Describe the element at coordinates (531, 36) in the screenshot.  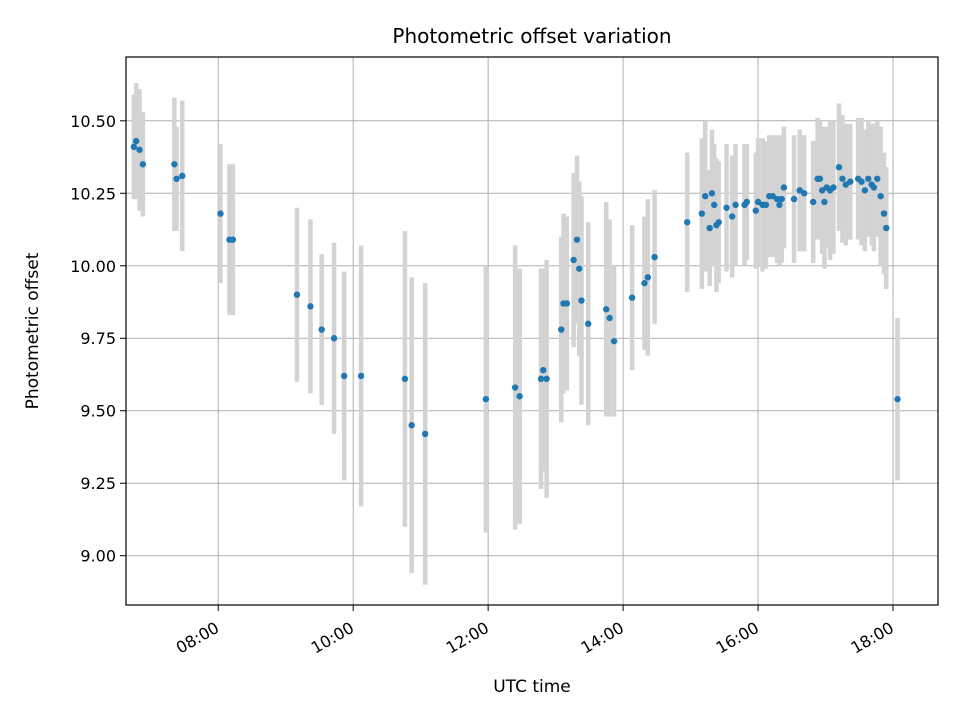
I see `chart-title: Photometric offset variation` at that location.